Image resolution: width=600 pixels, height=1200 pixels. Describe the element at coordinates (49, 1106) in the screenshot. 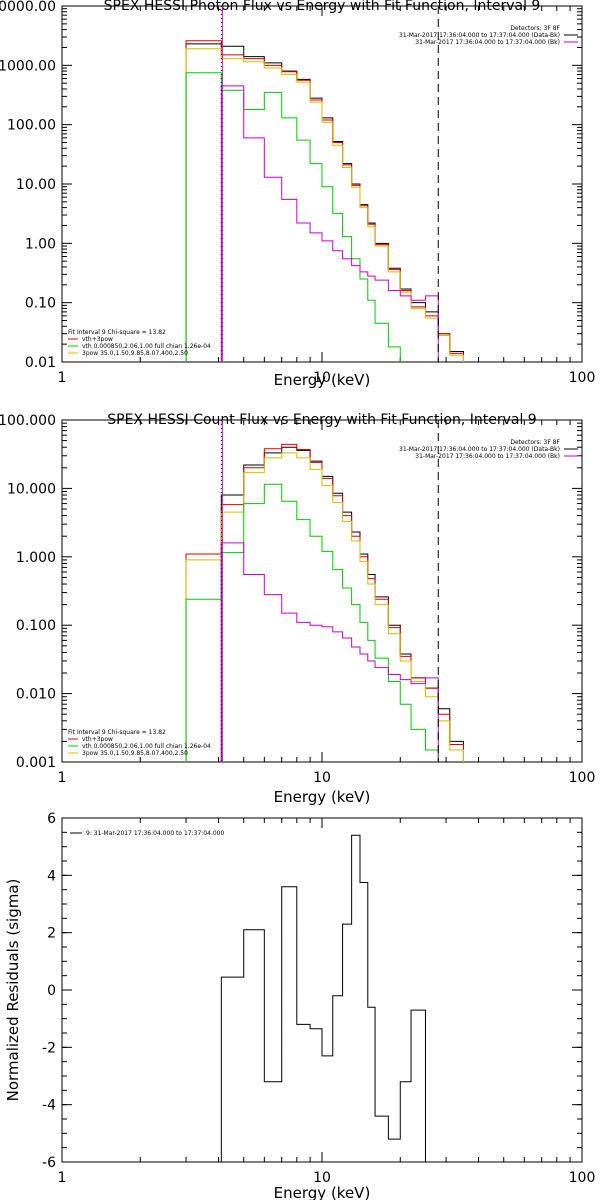

I see `y-tick-label: -4` at that location.